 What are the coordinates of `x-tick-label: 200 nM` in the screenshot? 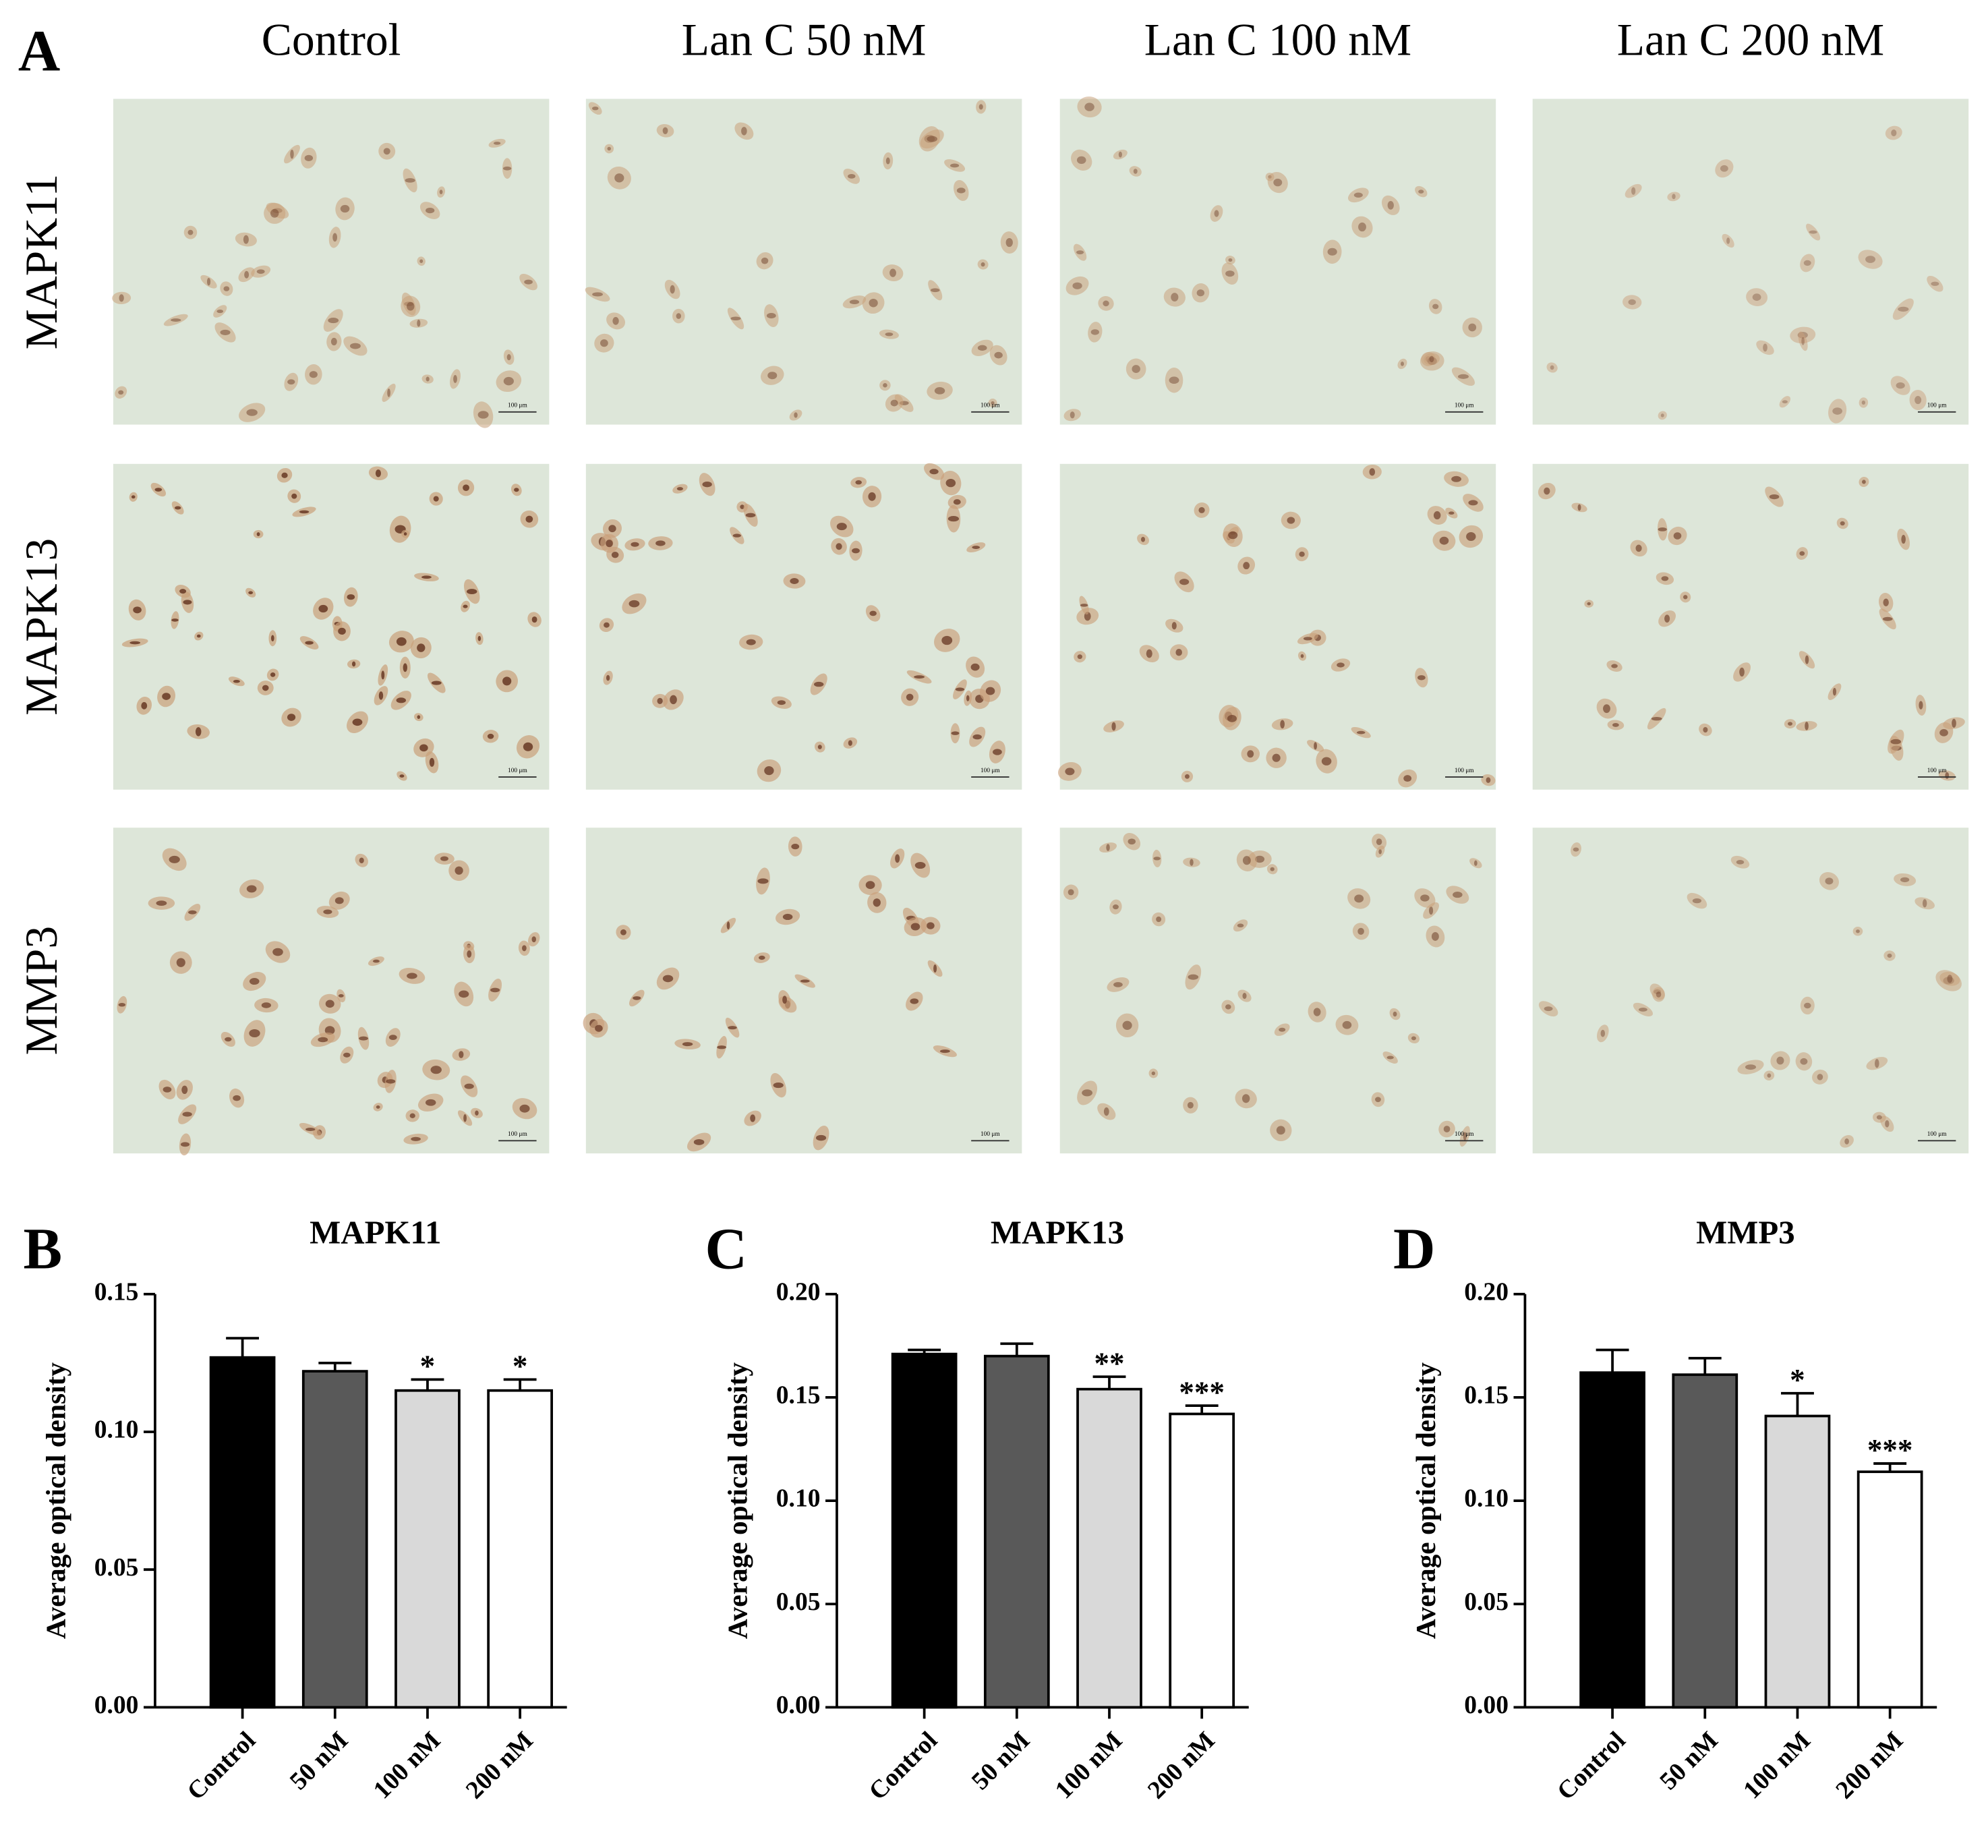 It's located at (1869, 1765).